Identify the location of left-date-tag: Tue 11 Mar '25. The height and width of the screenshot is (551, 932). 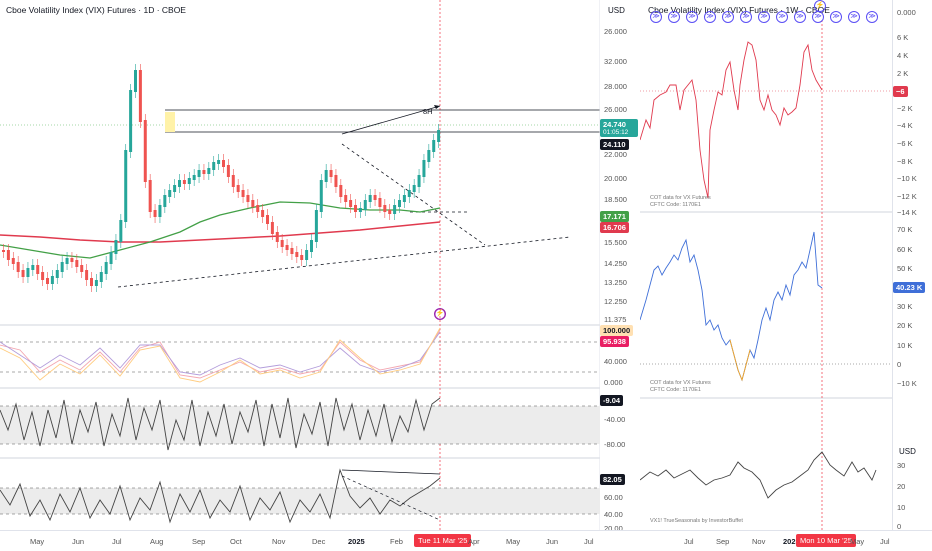
(443, 540).